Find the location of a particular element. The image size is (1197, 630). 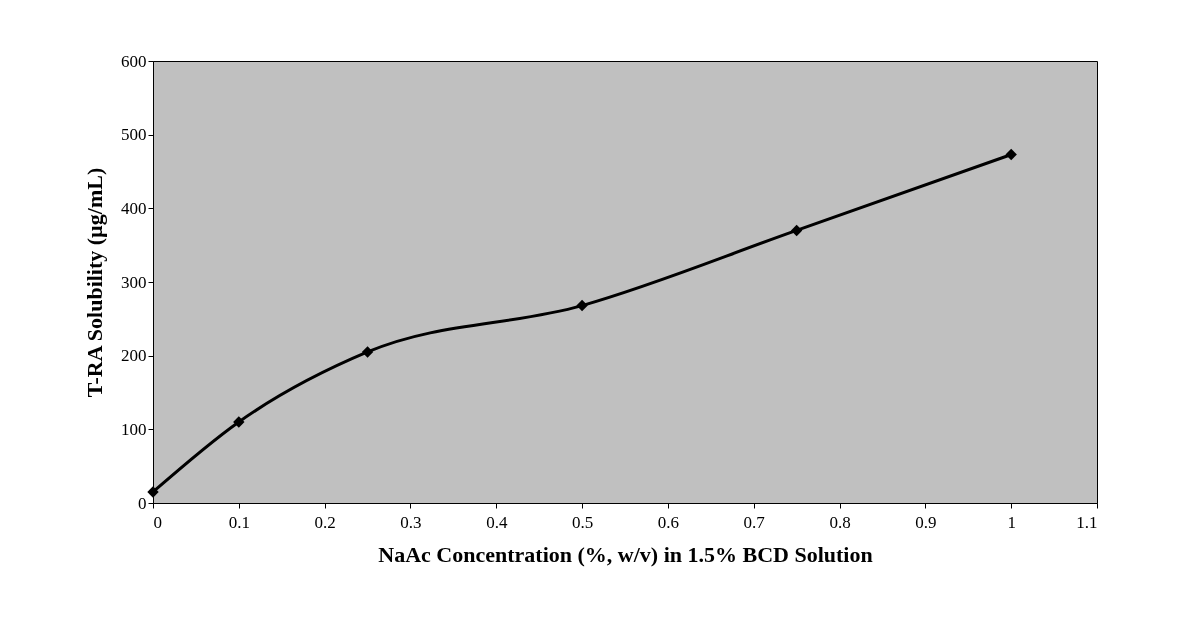

y-tick-label: 400 is located at coordinates (134, 208).